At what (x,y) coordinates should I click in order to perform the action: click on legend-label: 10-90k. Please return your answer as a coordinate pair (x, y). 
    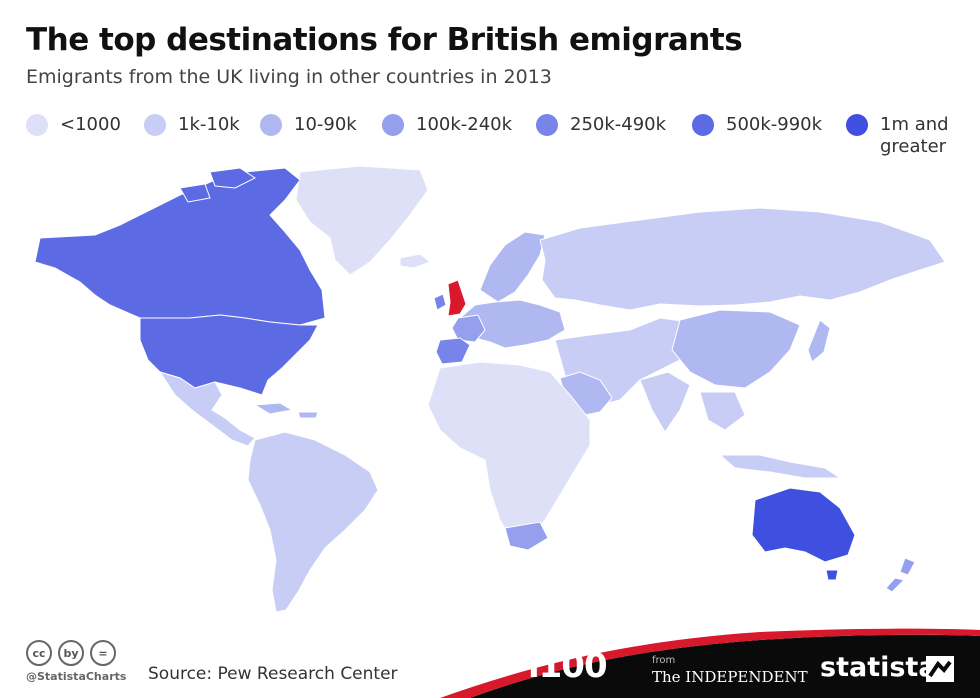
    Looking at the image, I should click on (325, 124).